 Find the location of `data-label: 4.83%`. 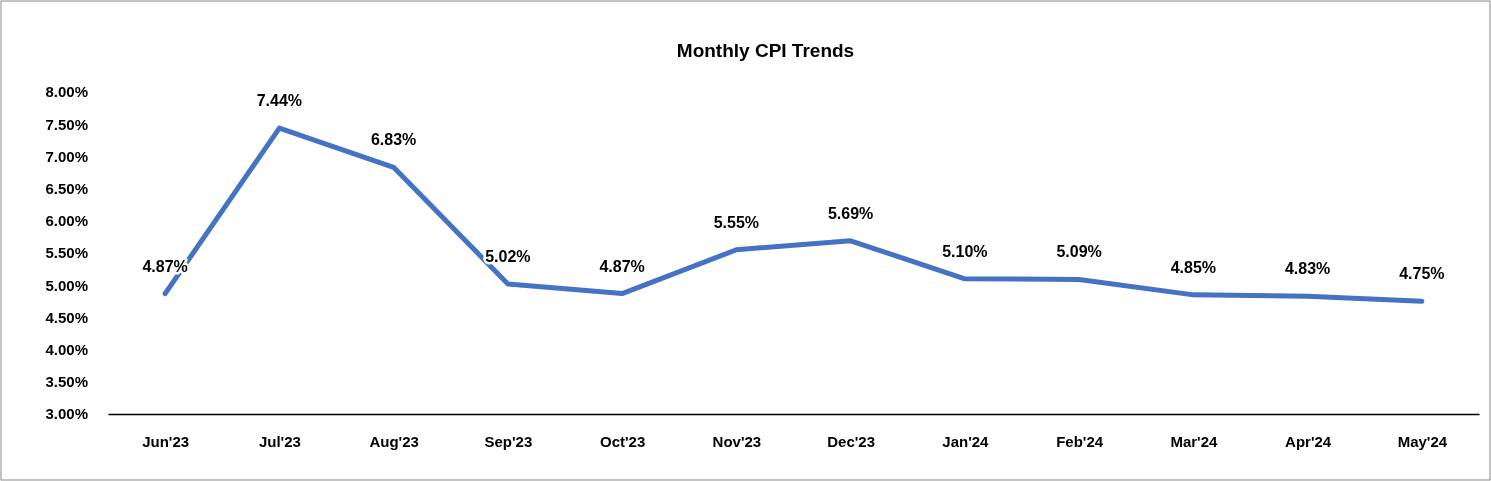

data-label: 4.83% is located at coordinates (1307, 269).